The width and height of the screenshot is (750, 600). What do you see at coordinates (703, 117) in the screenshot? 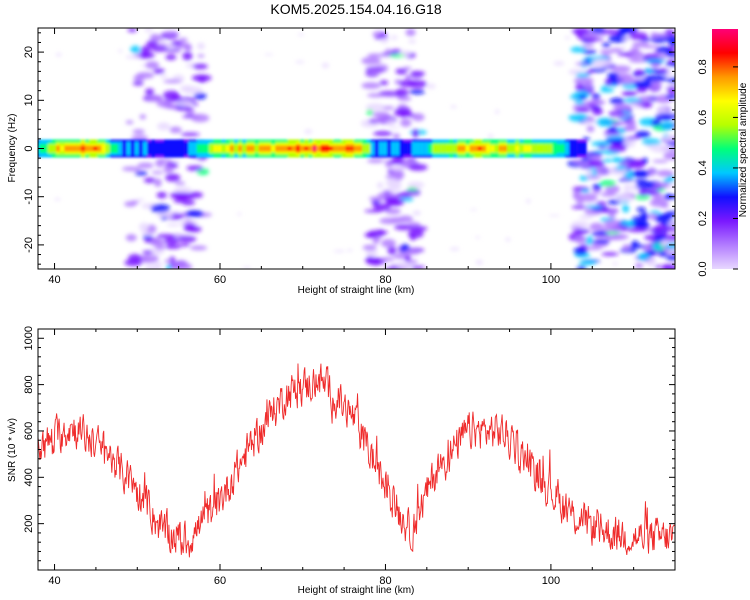
I see `colorbar-tick-label: 0.6` at bounding box center [703, 117].